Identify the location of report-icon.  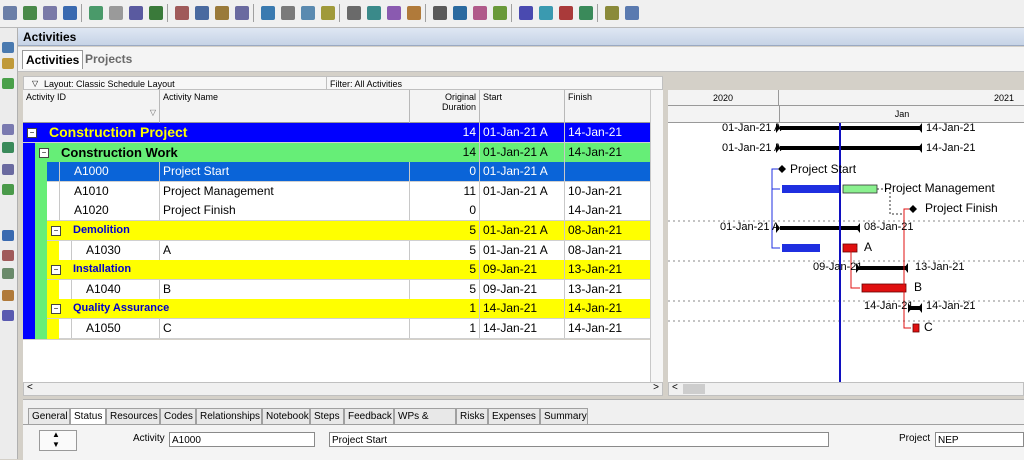
(182, 13).